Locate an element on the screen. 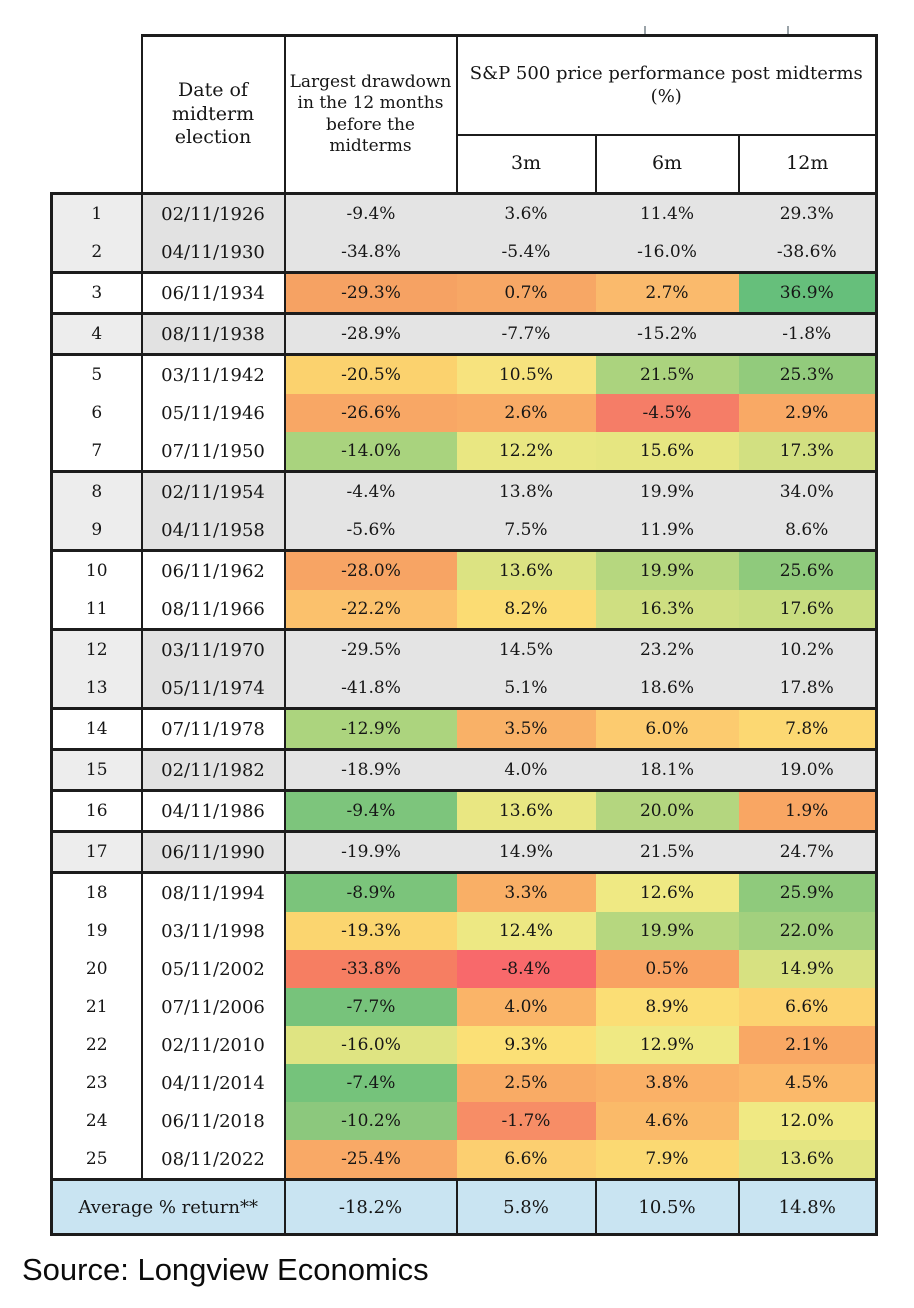  perf-6m-cell: 7.9% is located at coordinates (667, 1160).